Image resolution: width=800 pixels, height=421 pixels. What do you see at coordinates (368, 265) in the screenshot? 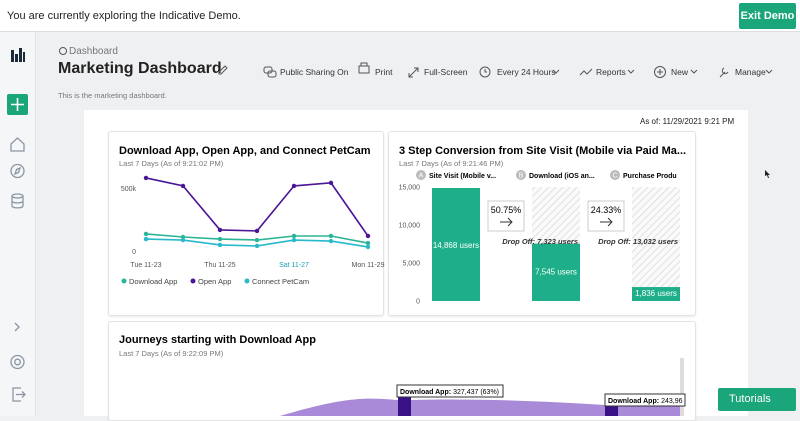
I see `x-tick-label: Mon 11-29` at bounding box center [368, 265].